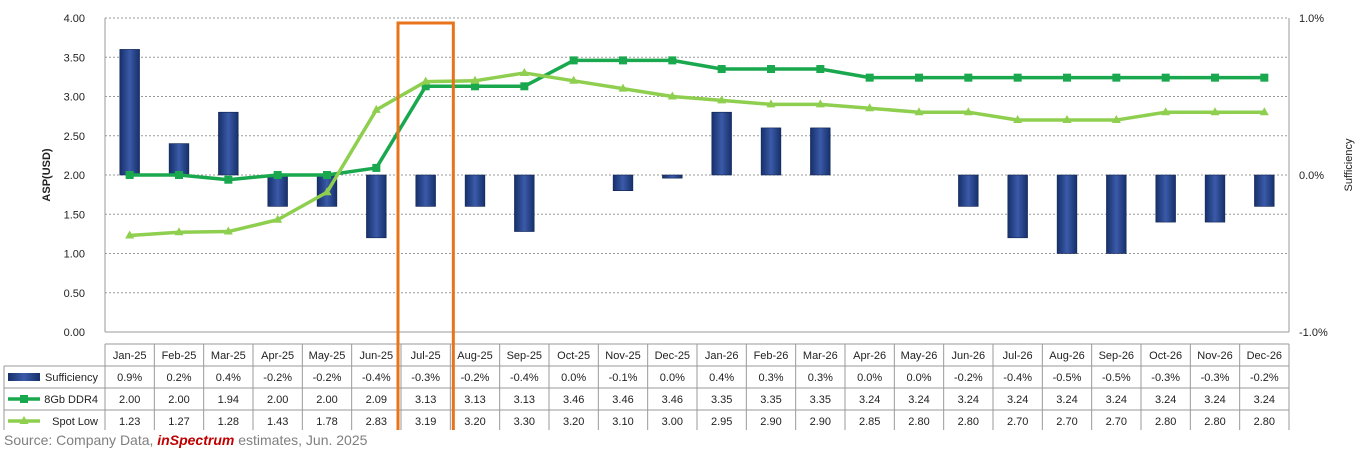  I want to click on x-tick-label: Apr-25, so click(277, 356).